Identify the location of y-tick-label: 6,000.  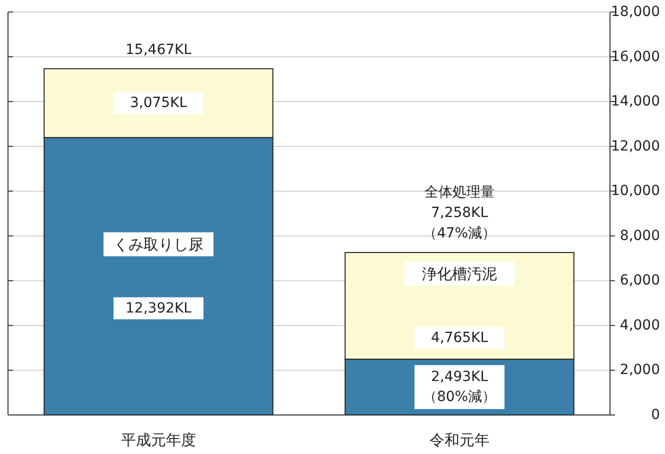
(640, 280).